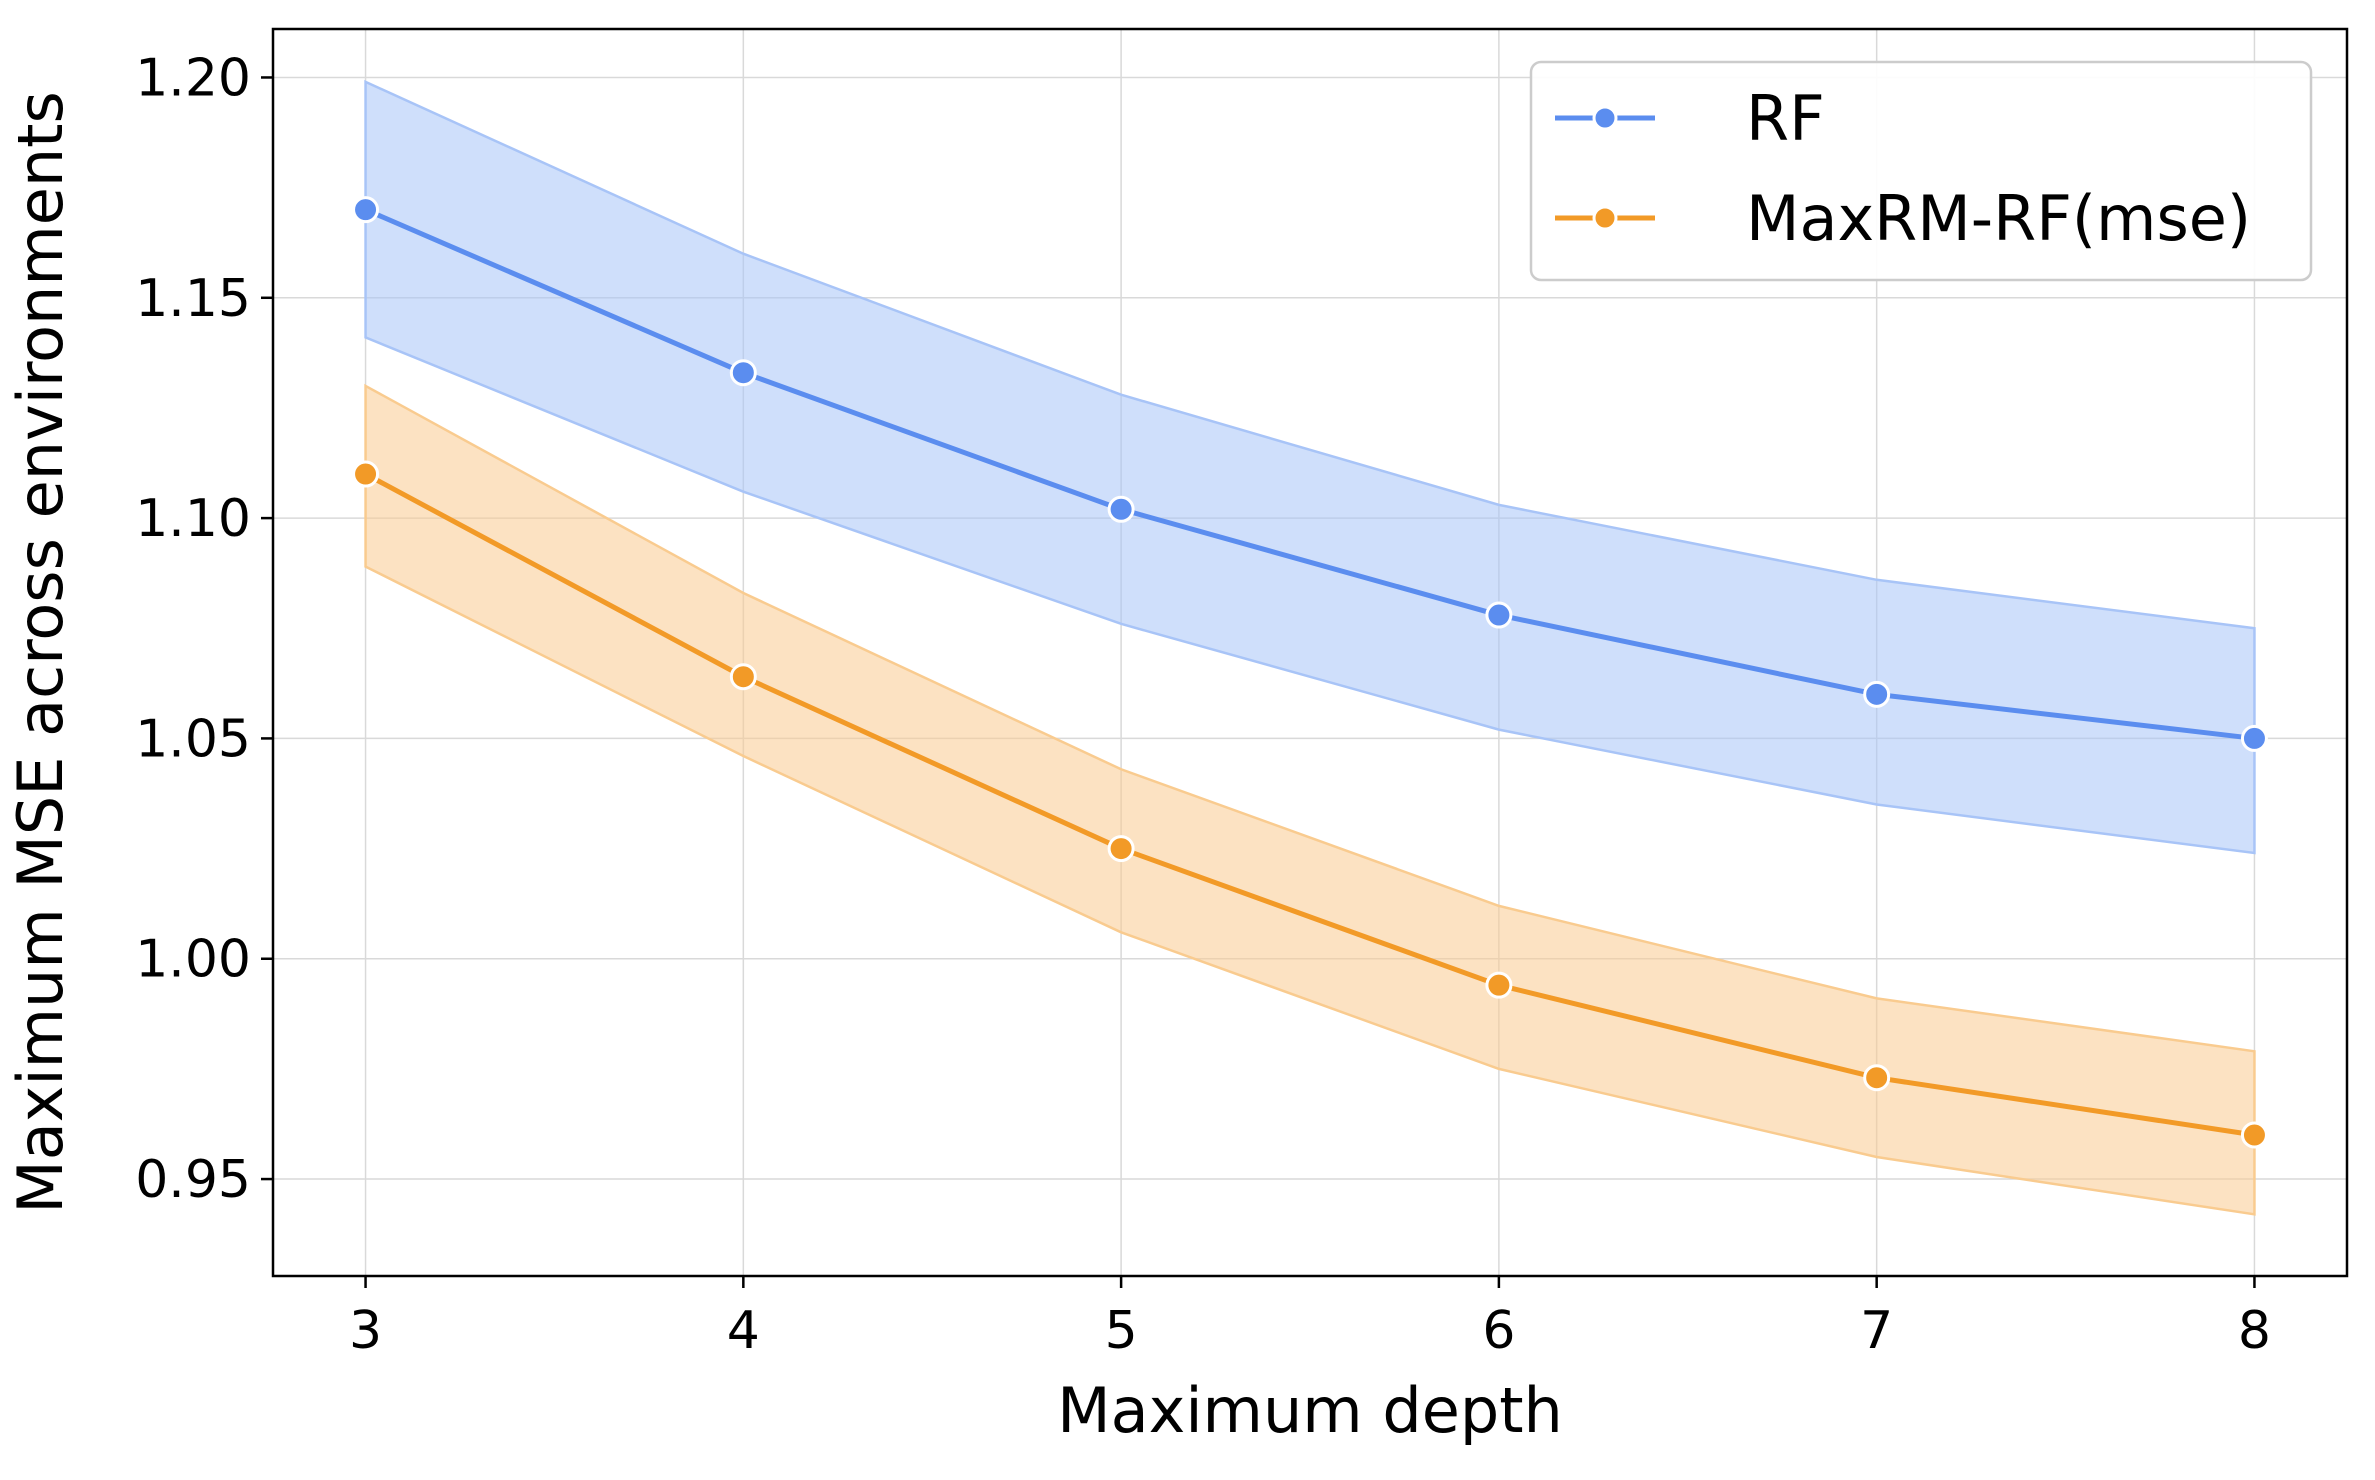  I want to click on y-tick-label: 1.15, so click(193, 299).